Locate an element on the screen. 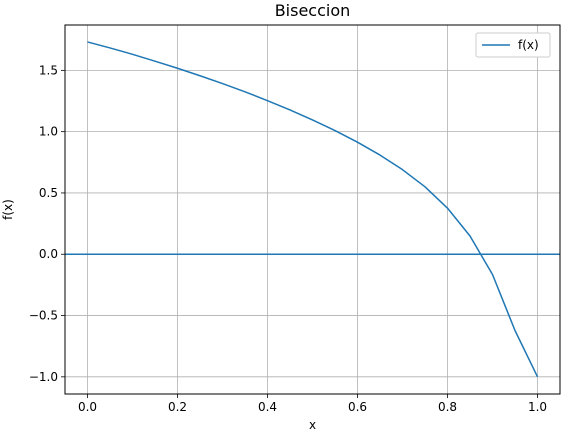  y-tick-label: 1.5 is located at coordinates (48, 70).